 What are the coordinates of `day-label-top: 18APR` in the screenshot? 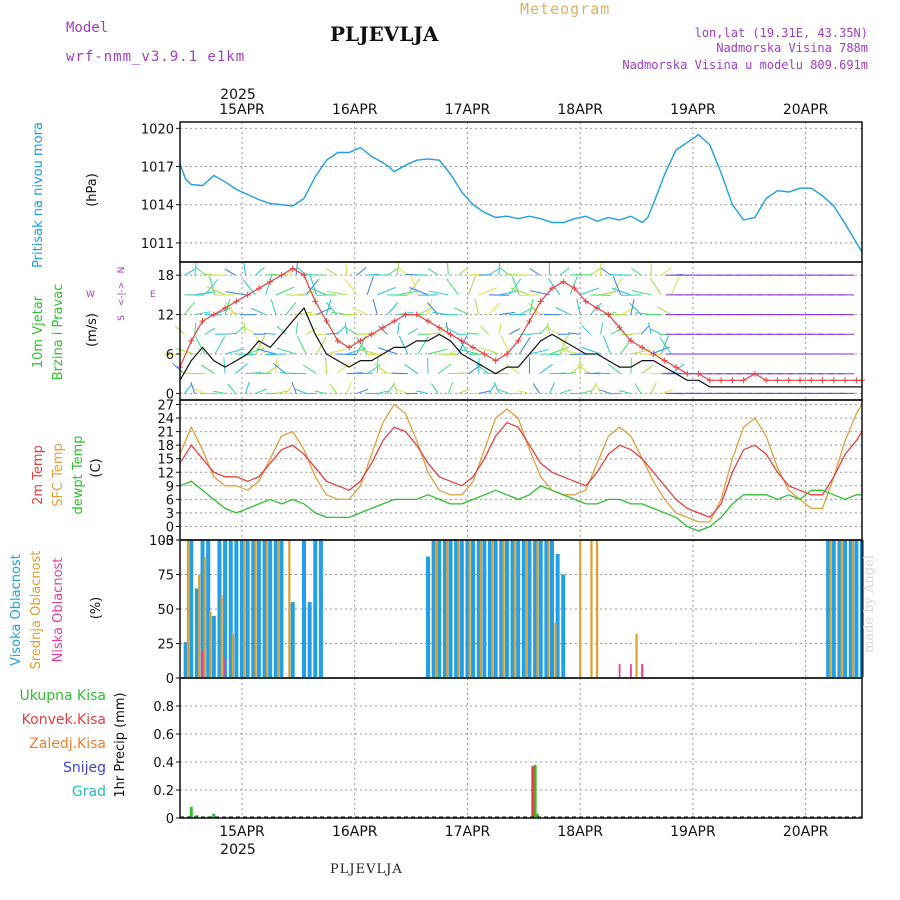 It's located at (580, 110).